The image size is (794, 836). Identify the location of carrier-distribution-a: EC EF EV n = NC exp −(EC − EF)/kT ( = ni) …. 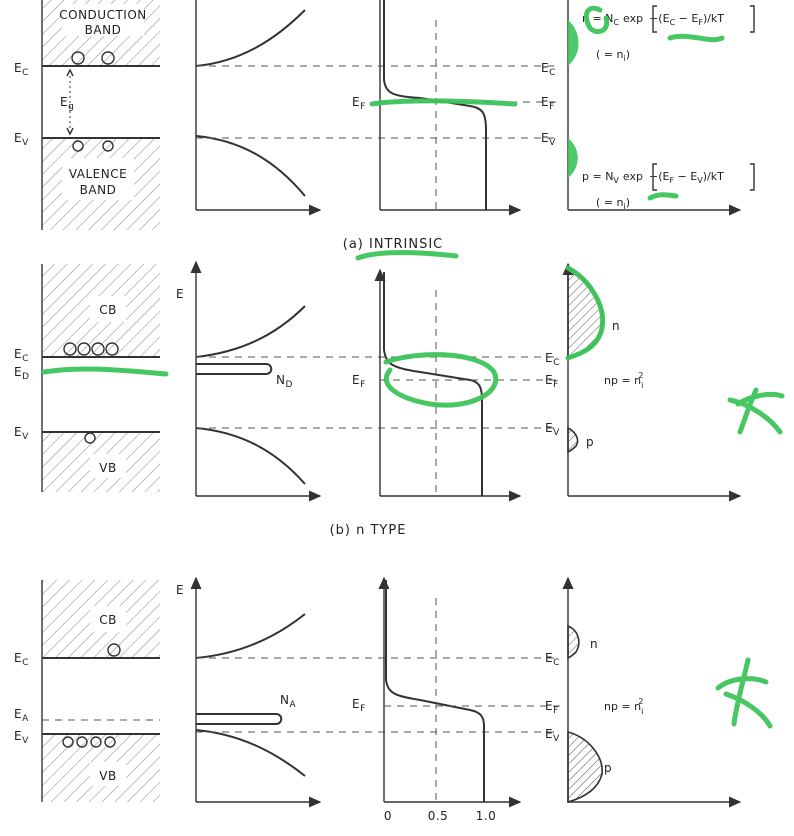
(648, 108).